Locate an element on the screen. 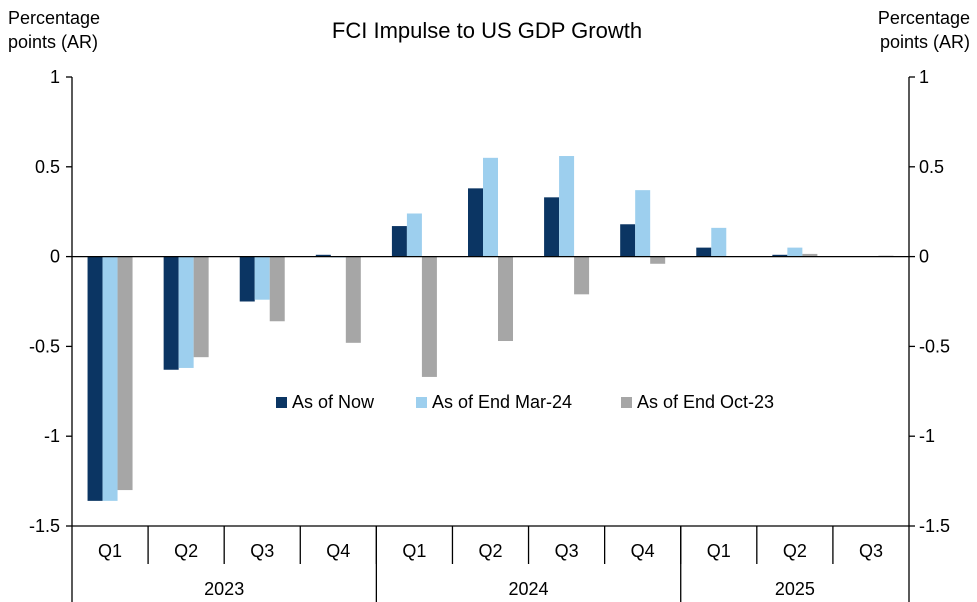 This screenshot has height=602, width=977. right-tick-label: -1 is located at coordinates (927, 436).